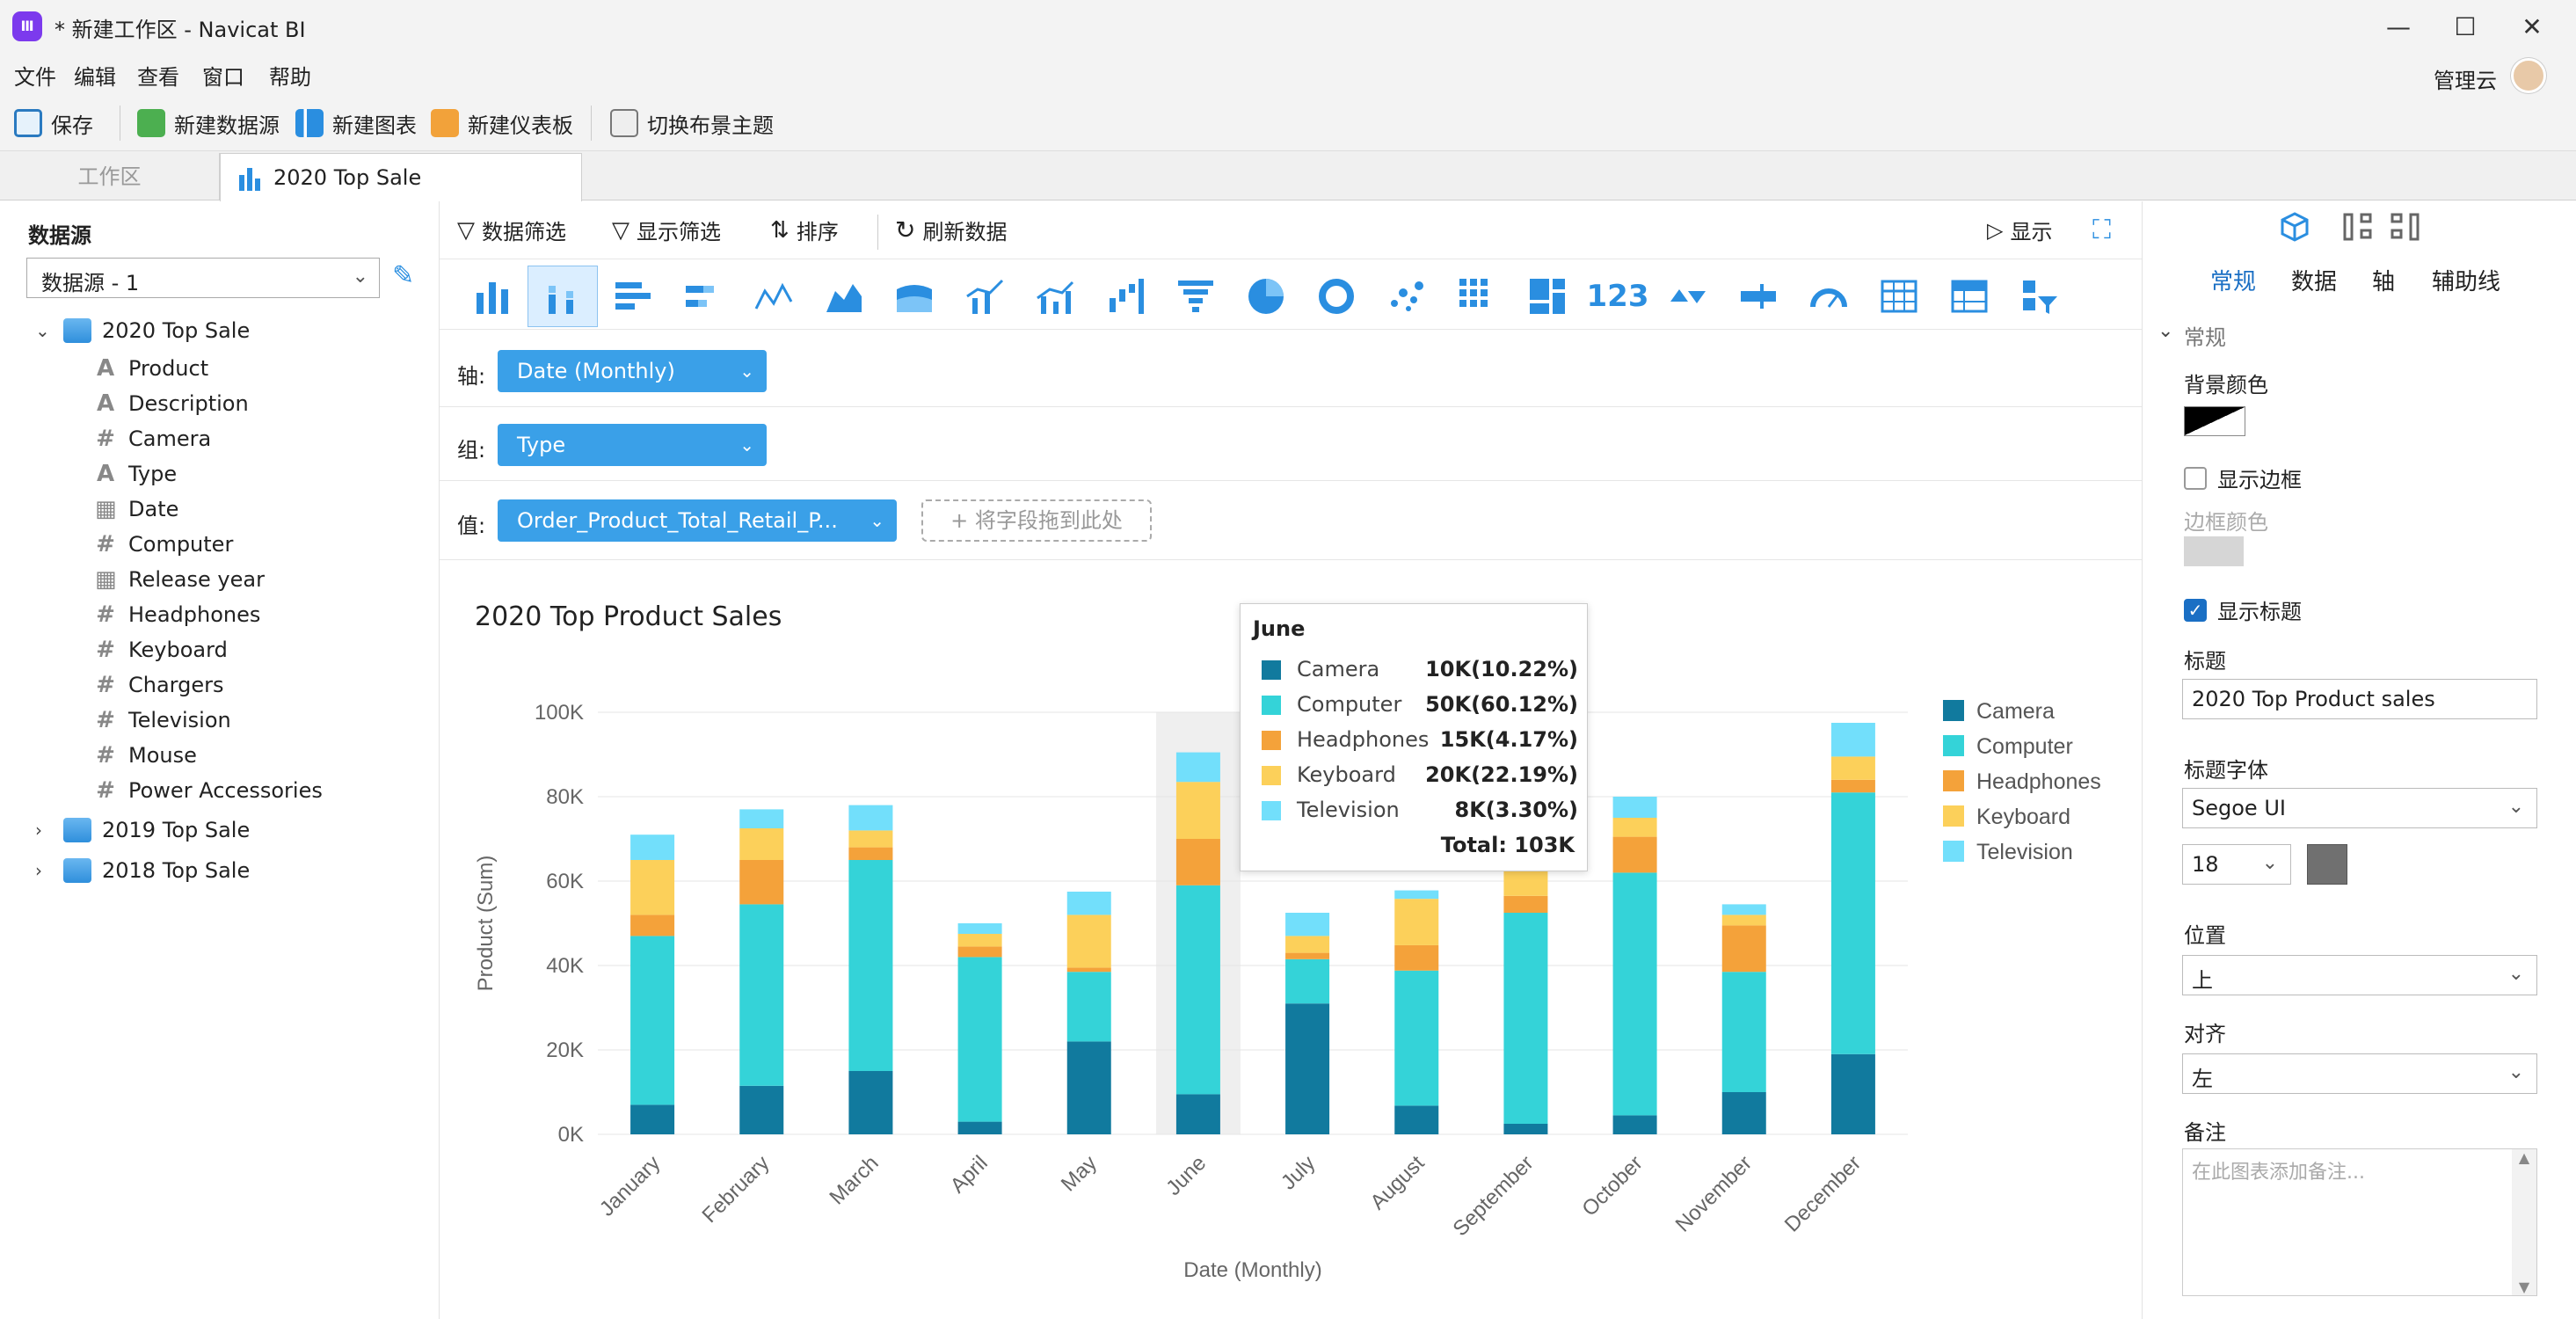  Describe the element at coordinates (1829, 296) in the screenshot. I see `gauge-chart-icon` at that location.